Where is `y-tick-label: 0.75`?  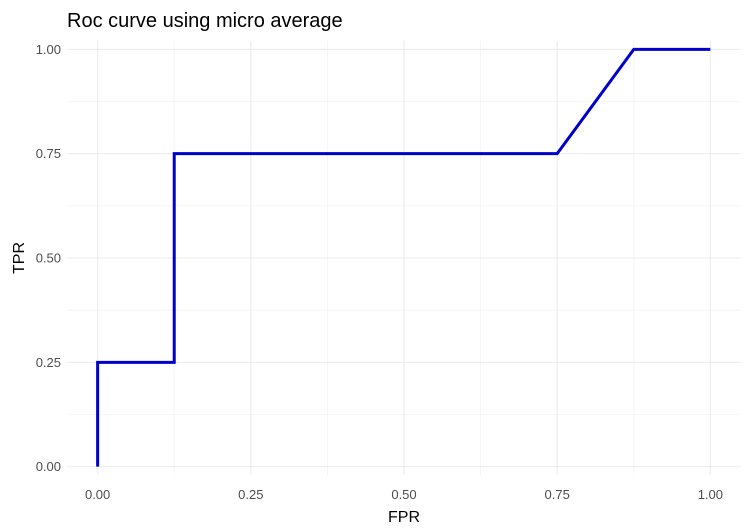 y-tick-label: 0.75 is located at coordinates (48, 153).